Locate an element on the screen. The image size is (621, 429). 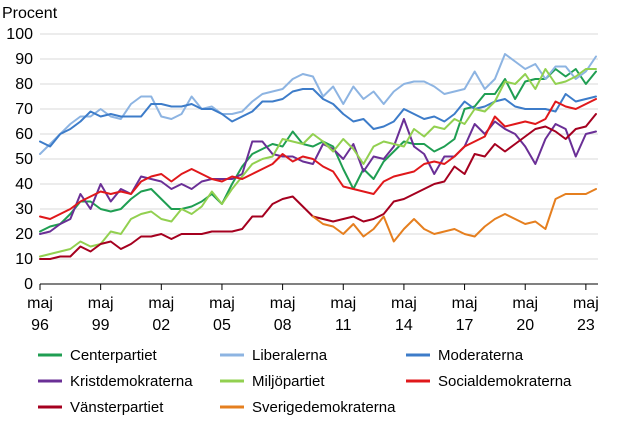
legend-item: Moderaterna is located at coordinates (465, 355).